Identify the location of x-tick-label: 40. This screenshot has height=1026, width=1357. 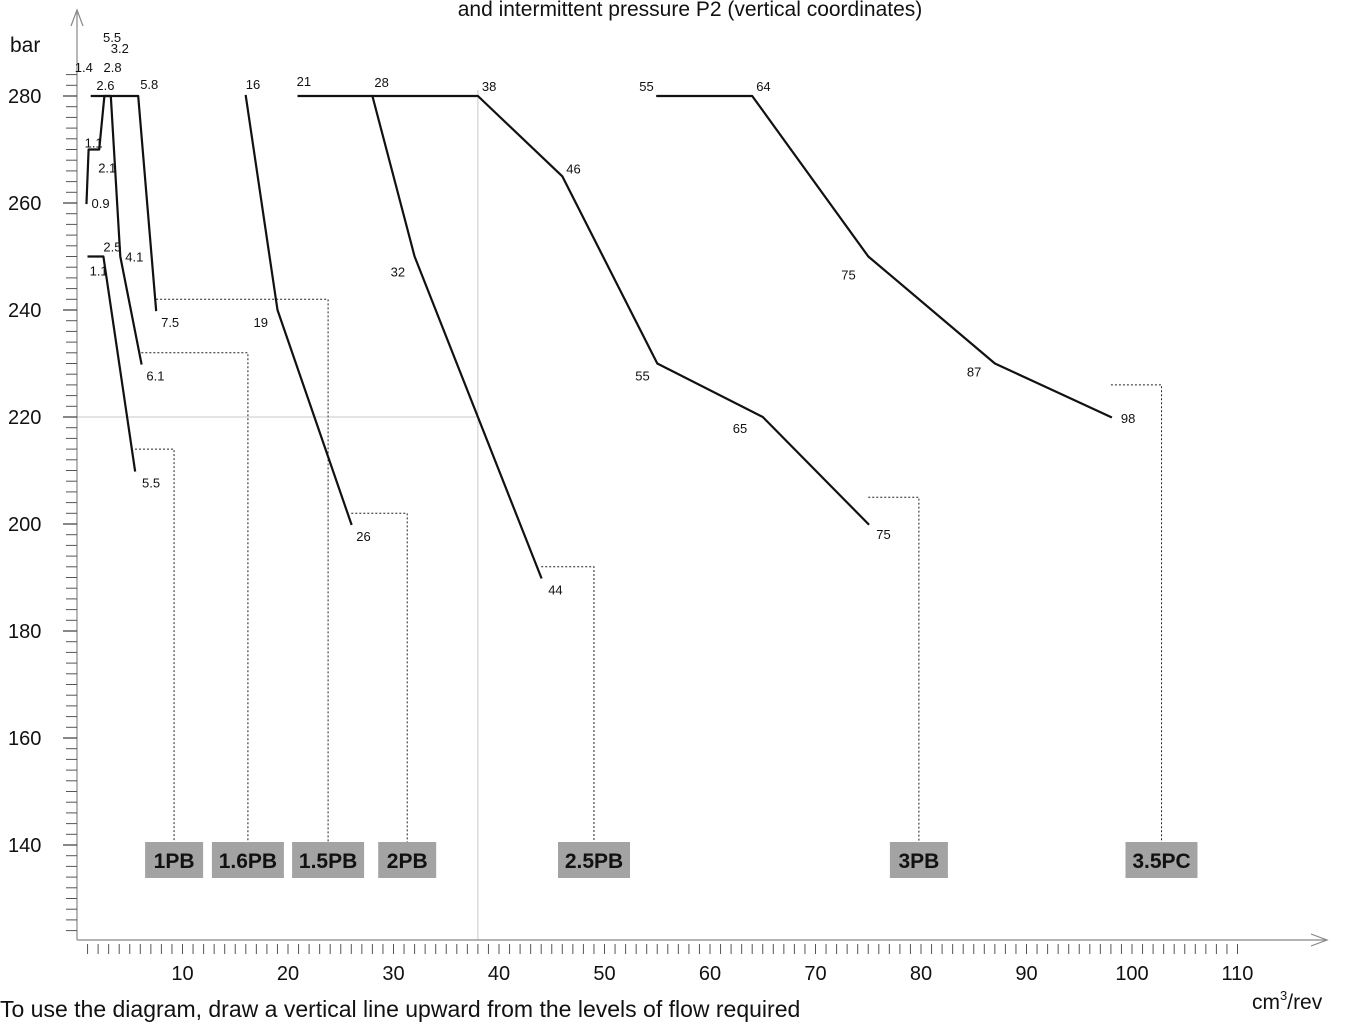
(499, 974).